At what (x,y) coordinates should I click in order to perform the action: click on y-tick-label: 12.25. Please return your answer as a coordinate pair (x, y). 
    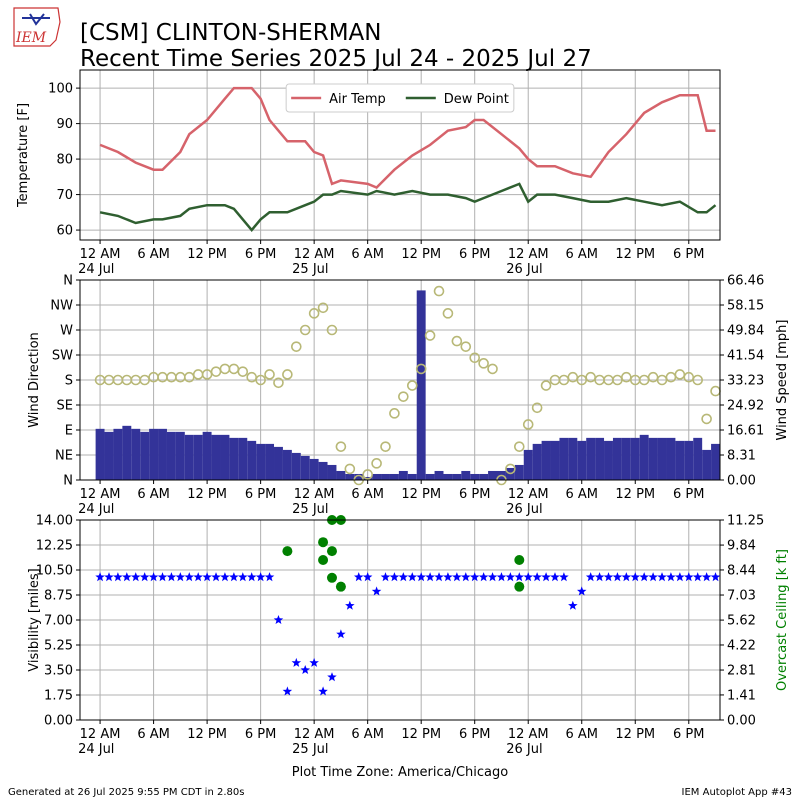
    Looking at the image, I should click on (54, 546).